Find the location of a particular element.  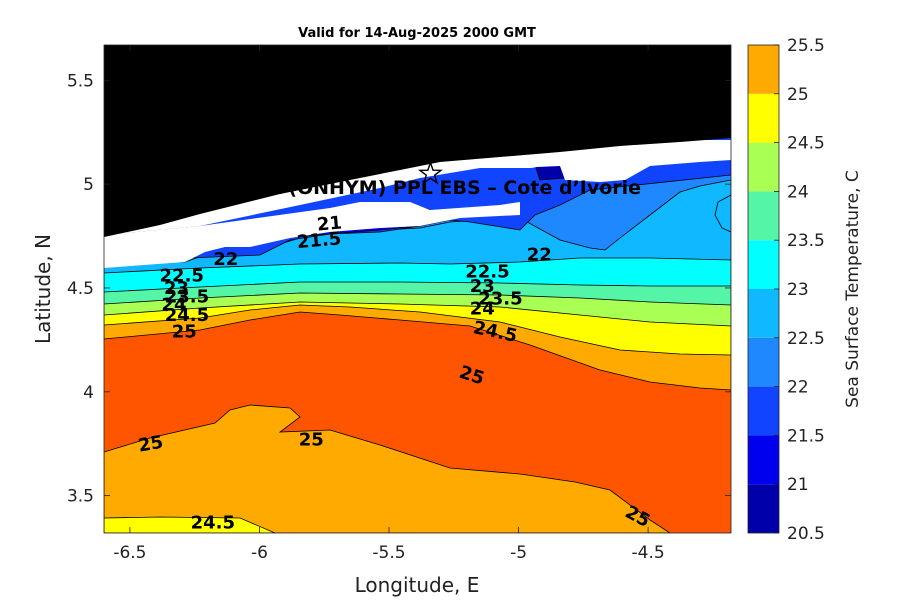

x-tick-label: -5.5 is located at coordinates (388, 553).